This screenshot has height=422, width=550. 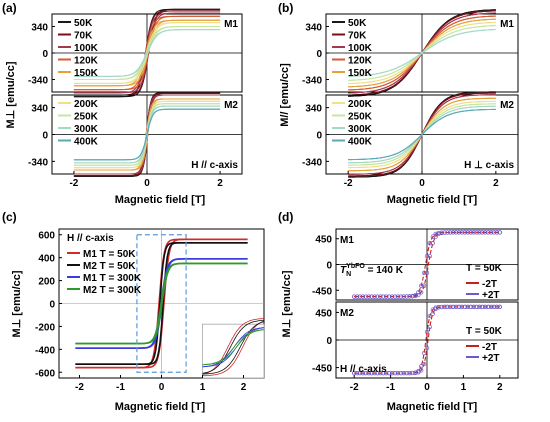 I want to click on c-xtick-label: 0, so click(x=162, y=387).